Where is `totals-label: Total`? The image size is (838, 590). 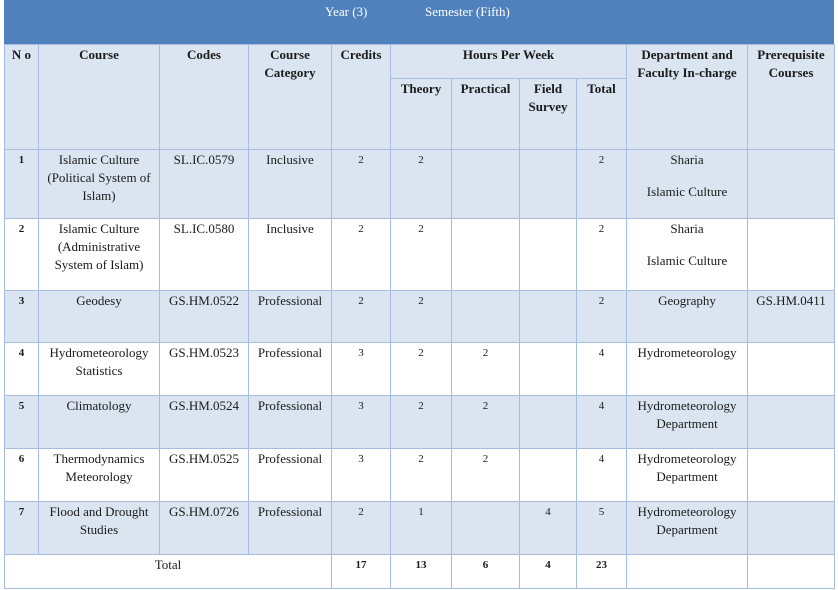
totals-label: Total is located at coordinates (168, 571).